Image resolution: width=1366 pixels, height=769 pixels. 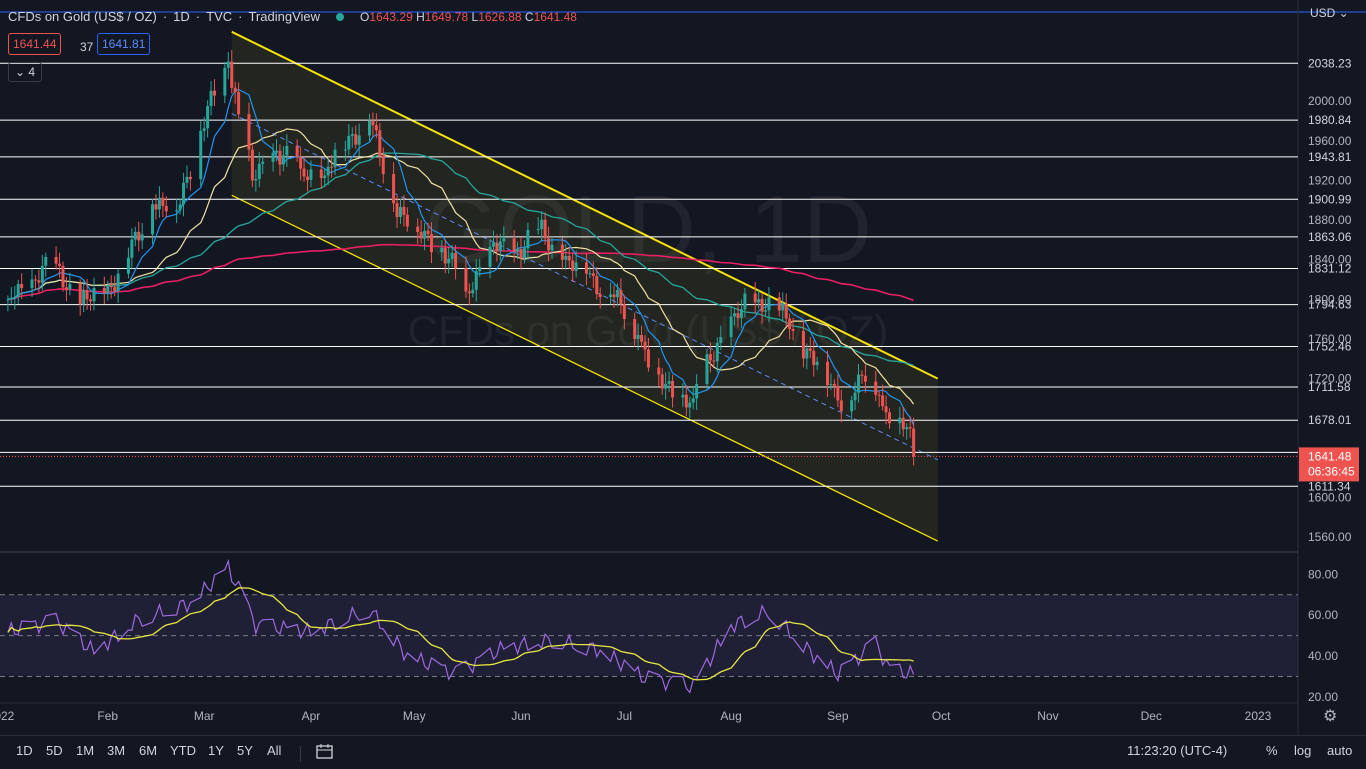 I want to click on y-tick-label: 1920.00, so click(x=1330, y=180).